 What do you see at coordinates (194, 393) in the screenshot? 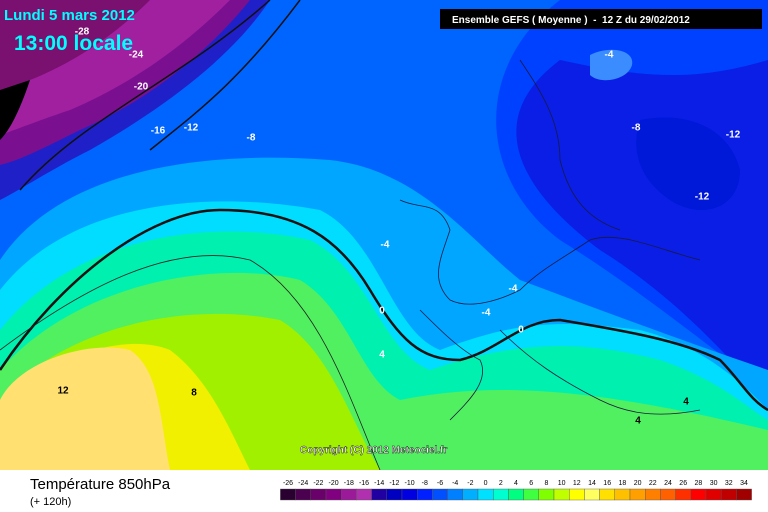
I see `contour-label: 8` at bounding box center [194, 393].